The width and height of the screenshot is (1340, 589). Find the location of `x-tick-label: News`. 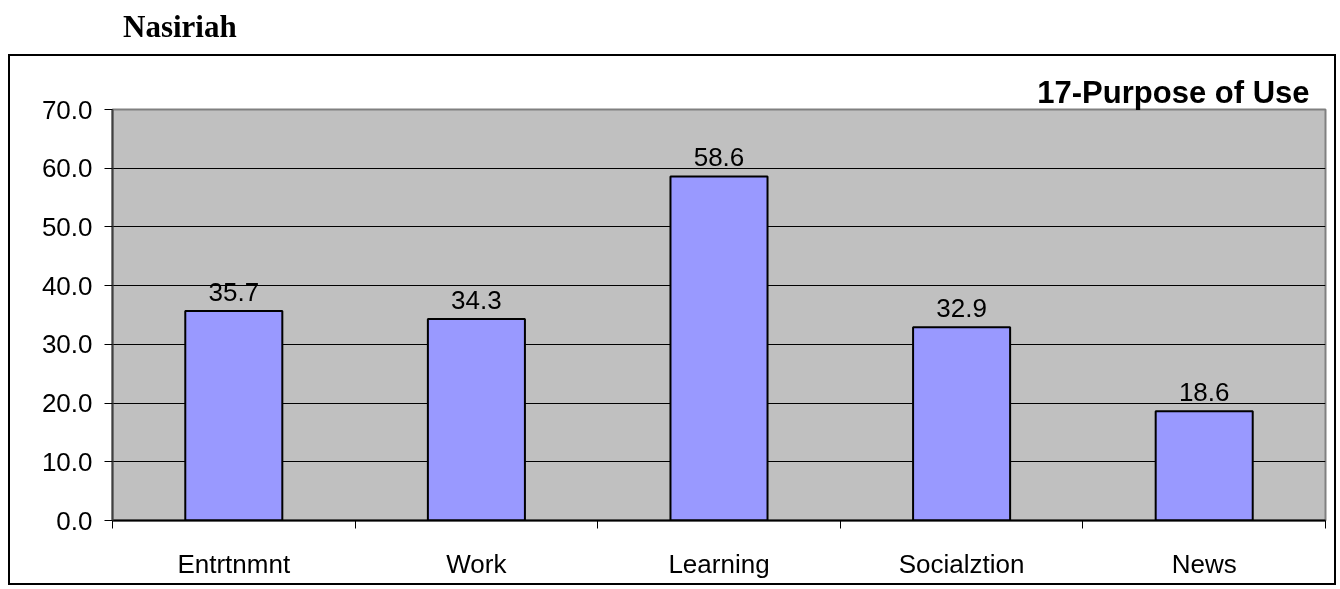

x-tick-label: News is located at coordinates (1204, 563).